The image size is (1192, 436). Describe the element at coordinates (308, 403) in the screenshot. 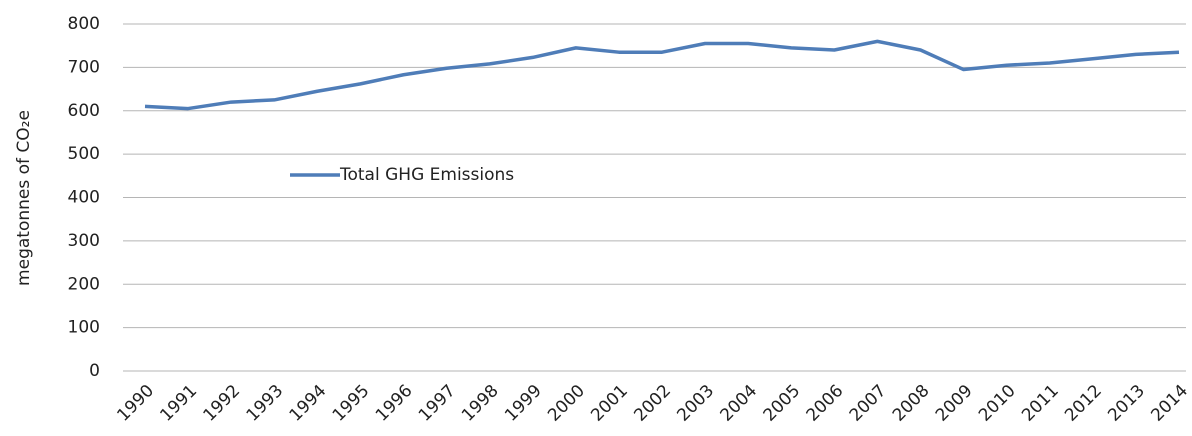

I see `x-tick-label: 1994` at that location.